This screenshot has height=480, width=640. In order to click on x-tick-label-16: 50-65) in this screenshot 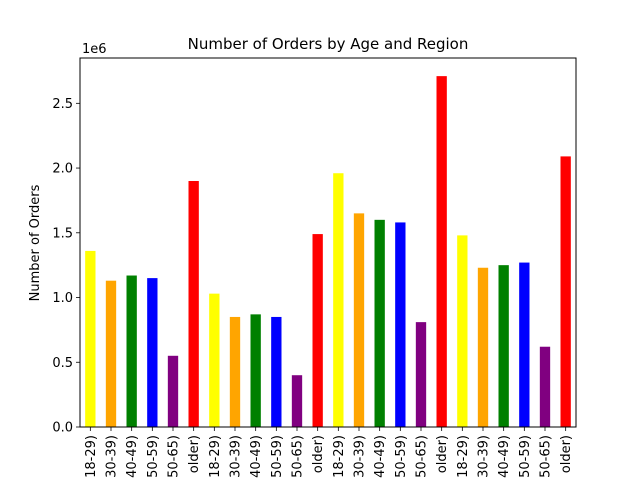, I will do `click(422, 456)`.